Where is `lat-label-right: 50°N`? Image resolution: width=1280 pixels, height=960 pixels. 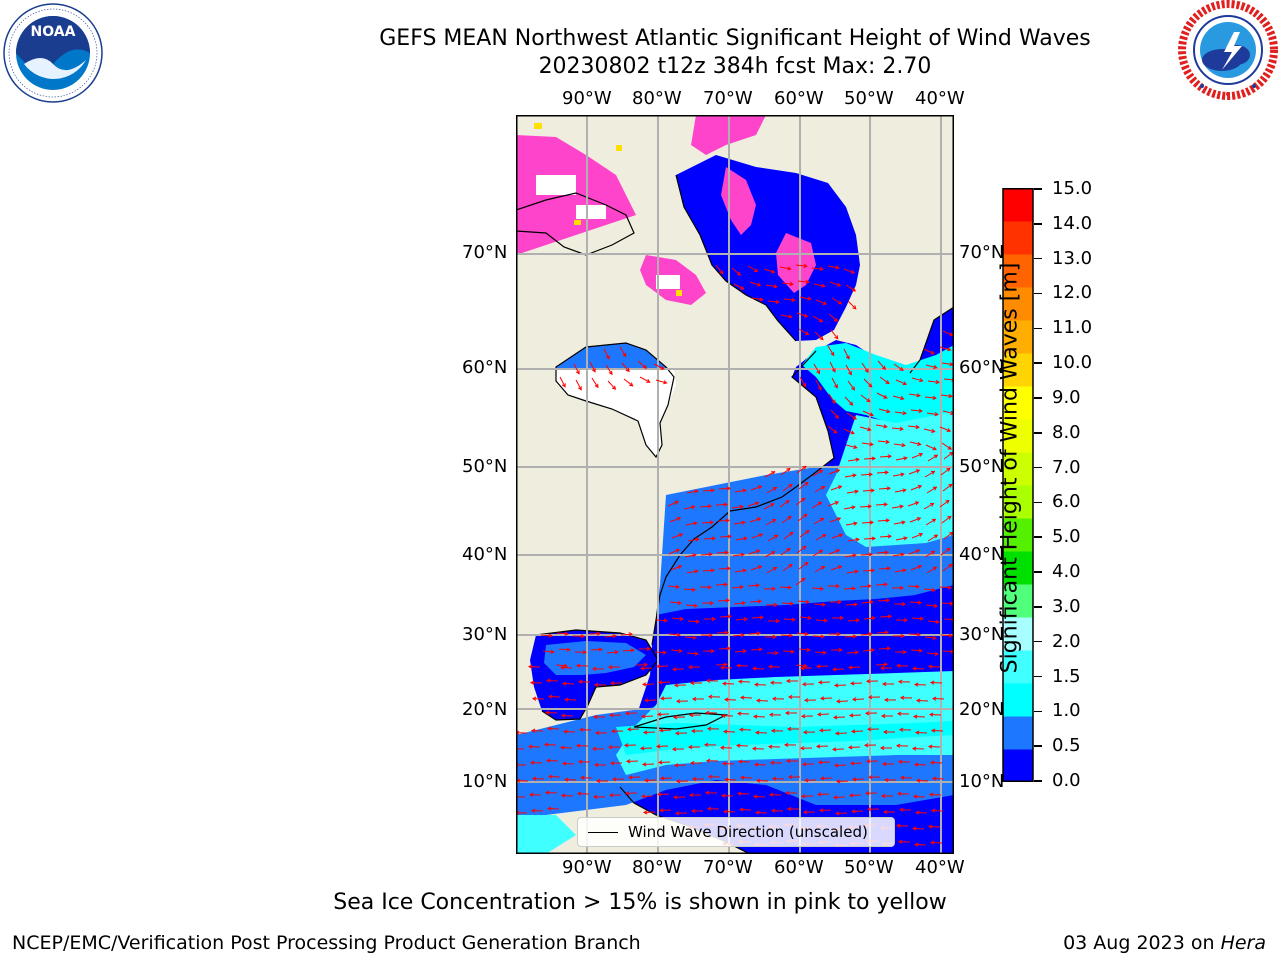
lat-label-right: 50°N is located at coordinates (982, 466).